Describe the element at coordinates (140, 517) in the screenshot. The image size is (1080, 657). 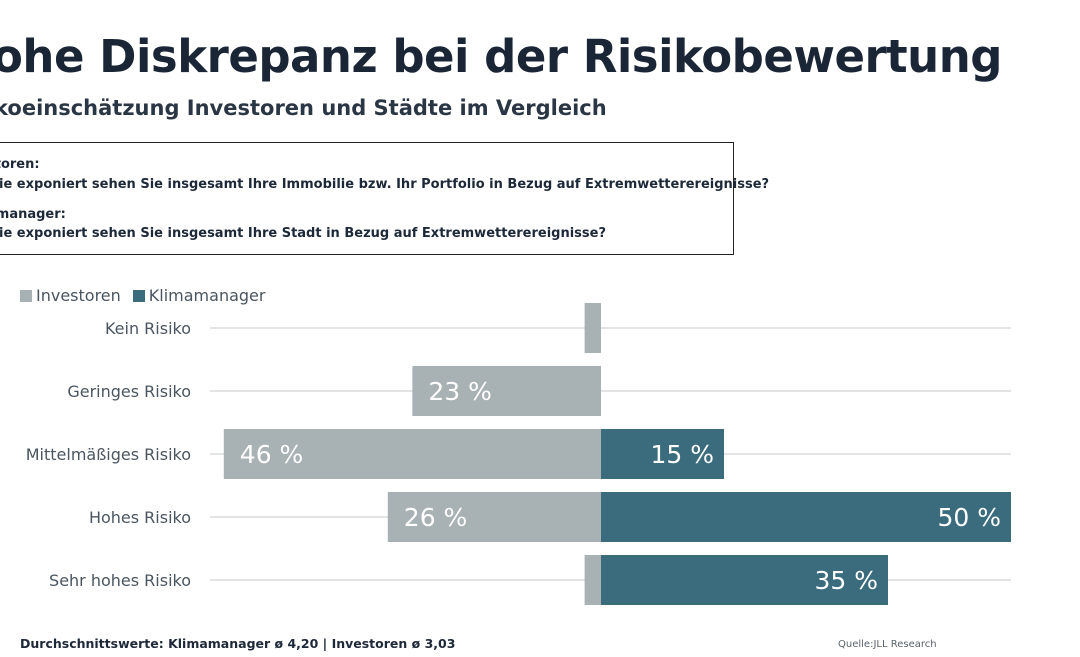
I see `category-label: Hohes Risiko` at that location.